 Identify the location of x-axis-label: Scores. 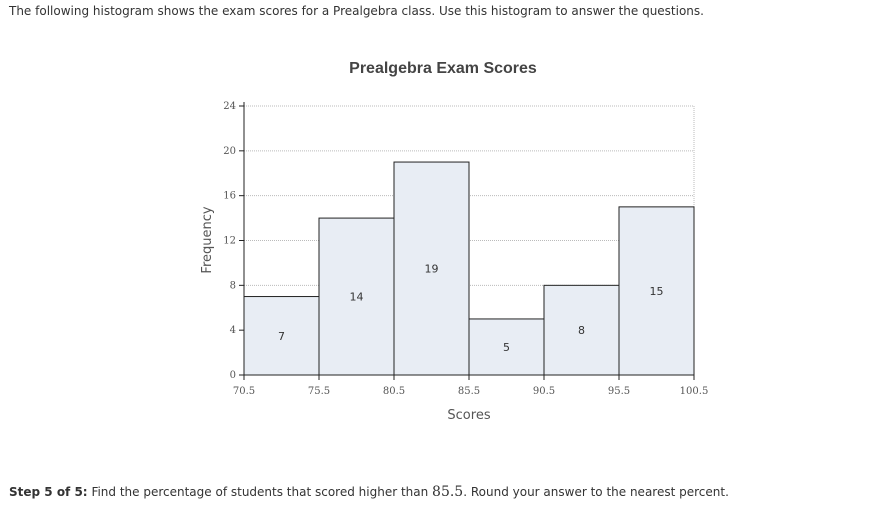
(468, 415).